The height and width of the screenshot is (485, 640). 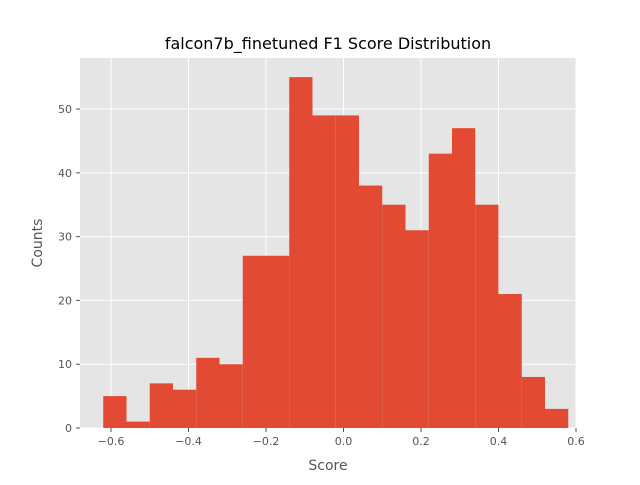 What do you see at coordinates (327, 466) in the screenshot?
I see `x-axis-label: Score` at bounding box center [327, 466].